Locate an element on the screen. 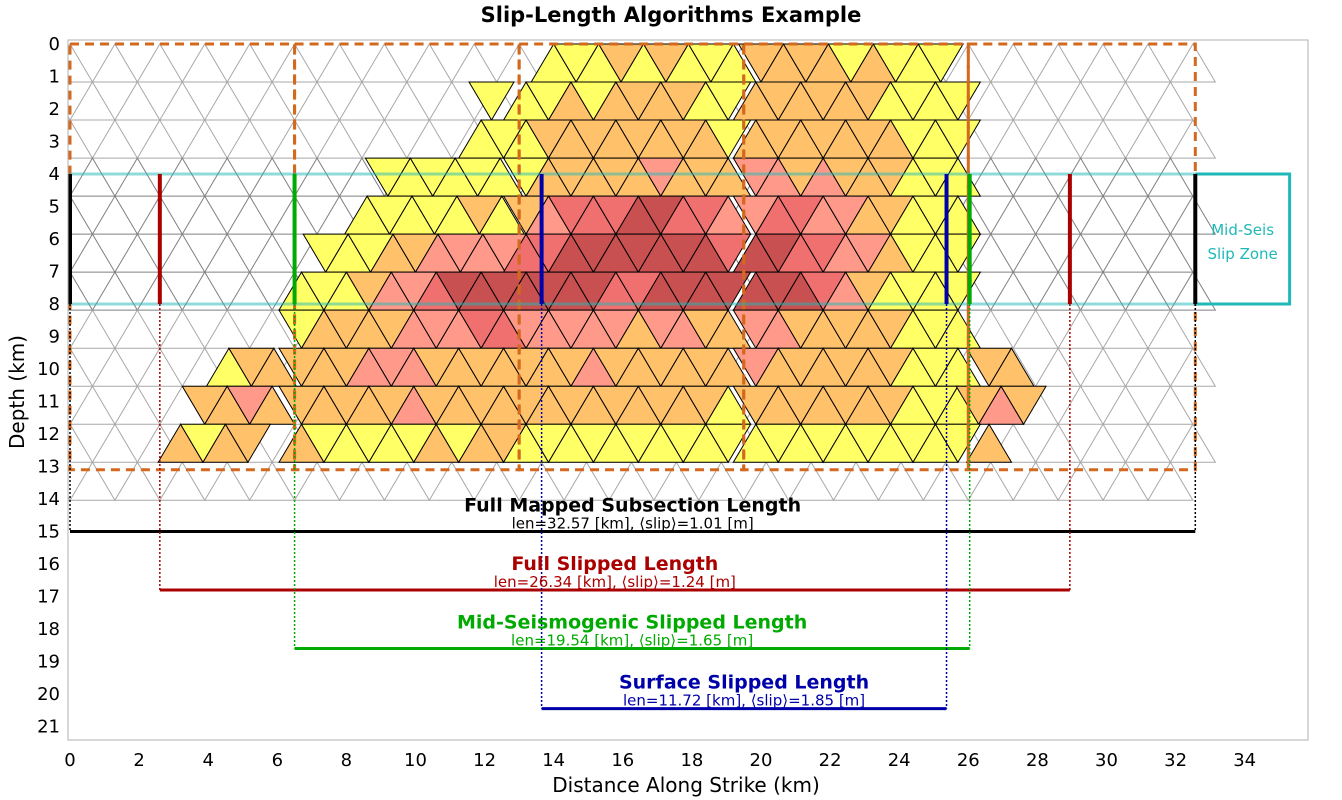 The height and width of the screenshot is (800, 1342). length-title: Full Slipped Length is located at coordinates (614, 564).